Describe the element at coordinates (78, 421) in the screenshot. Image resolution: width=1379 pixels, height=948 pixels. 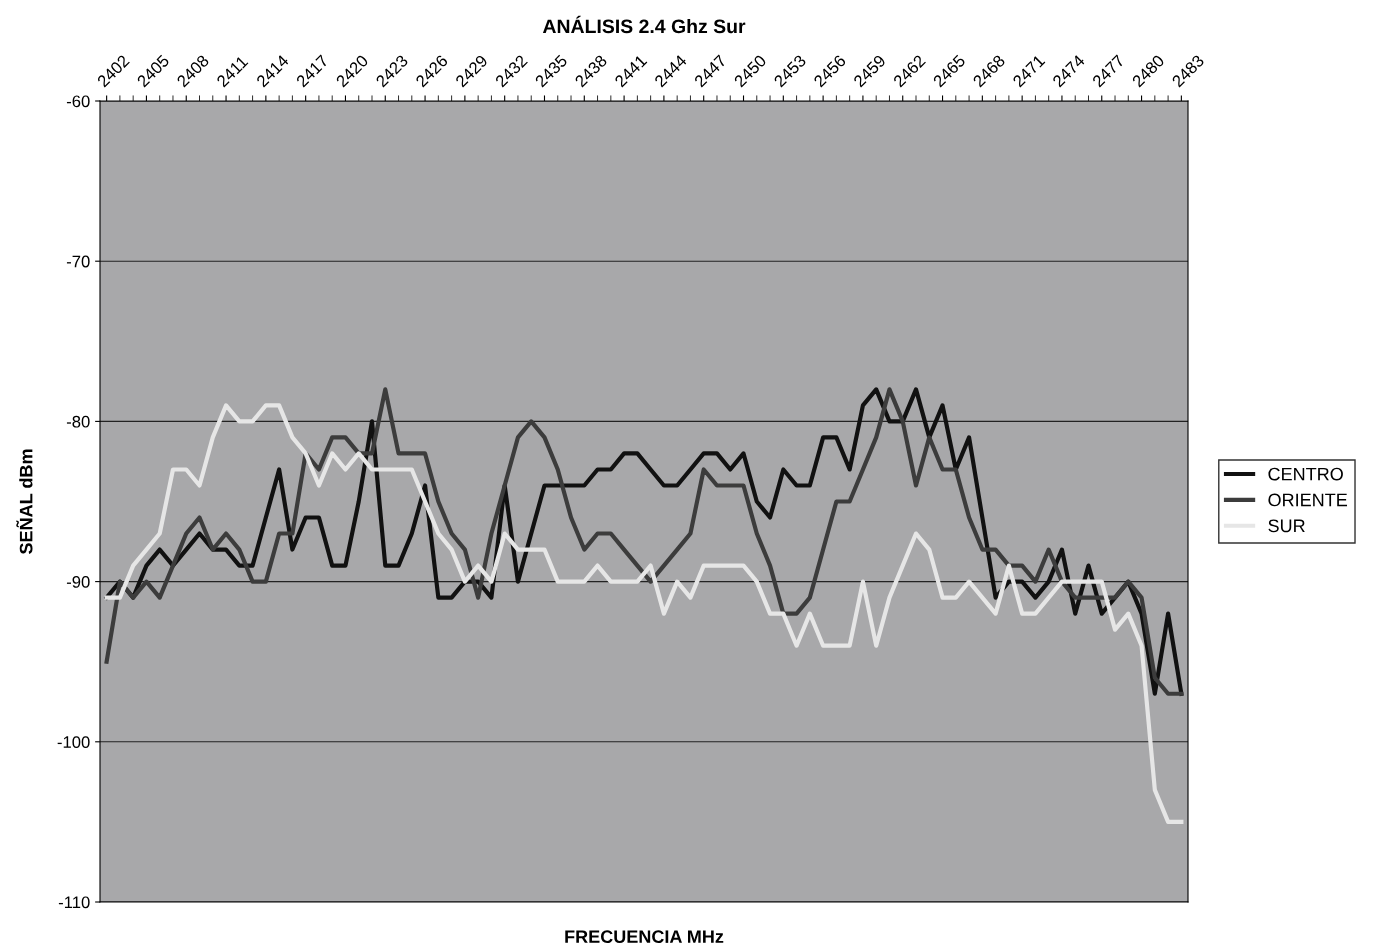
I see `y-tick-label: -80` at that location.